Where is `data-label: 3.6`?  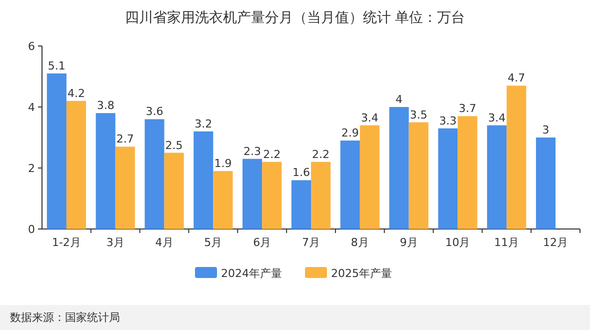
data-label: 3.6 is located at coordinates (155, 111).